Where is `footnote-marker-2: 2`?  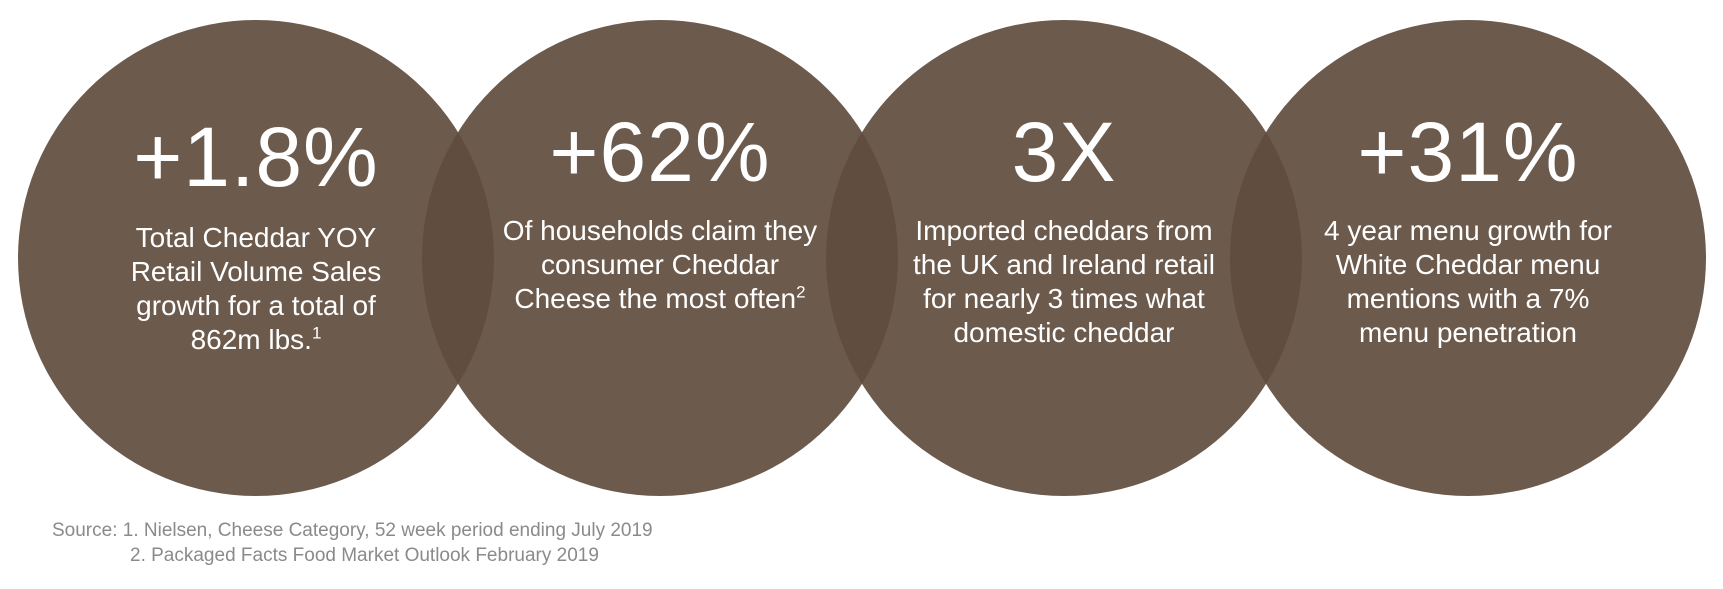
footnote-marker-2: 2 is located at coordinates (801, 292).